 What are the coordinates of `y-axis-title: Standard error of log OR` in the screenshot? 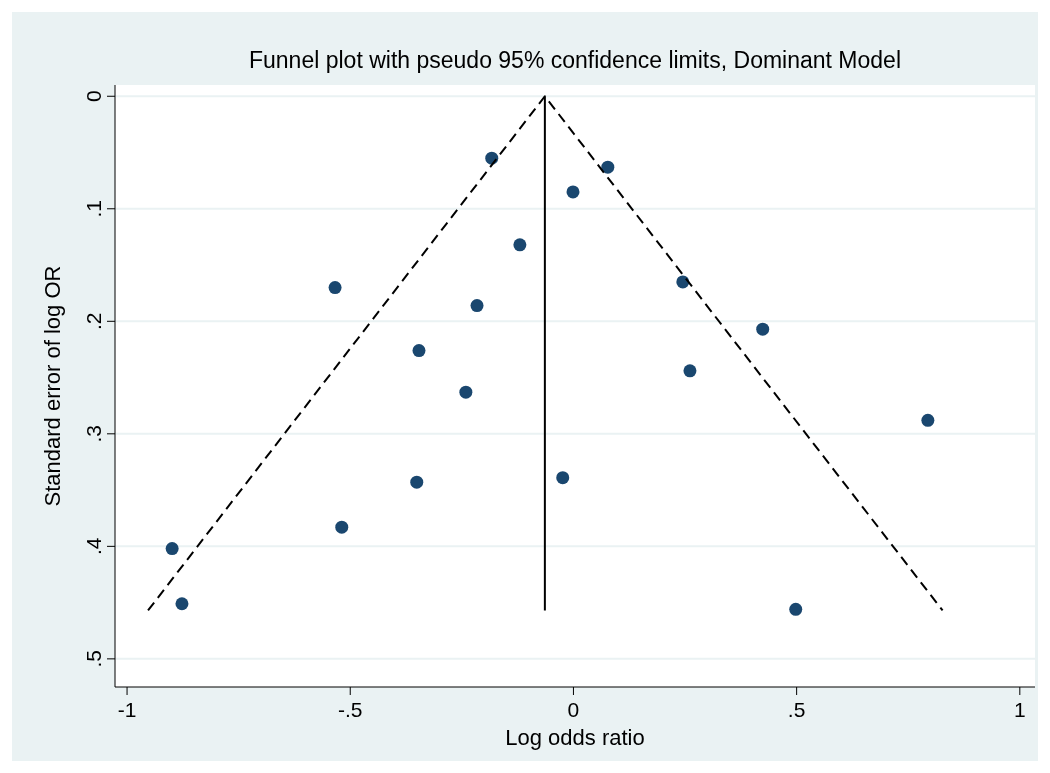 It's located at (52, 386).